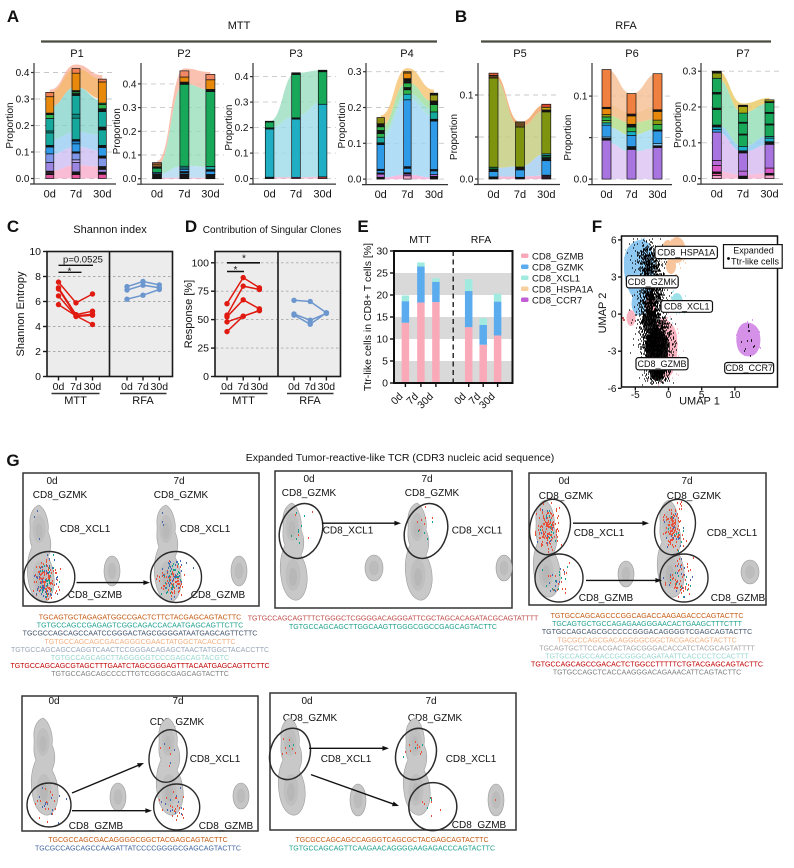 The image size is (794, 868). Describe the element at coordinates (382, 340) in the screenshot. I see `svg-text: 10` at that location.